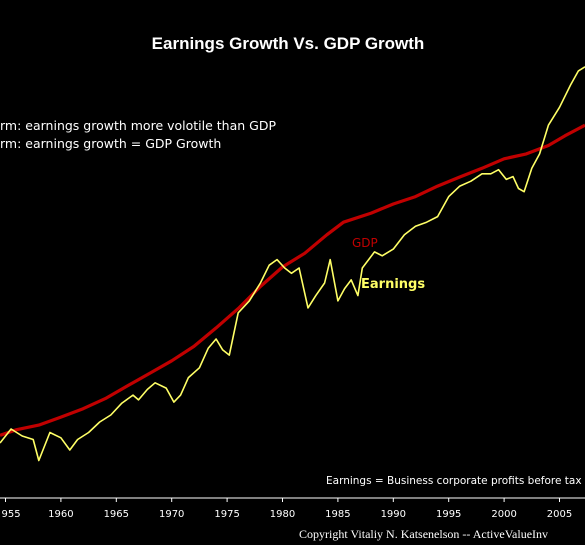 The image size is (585, 545). I want to click on x-tick-label: 1990, so click(393, 514).